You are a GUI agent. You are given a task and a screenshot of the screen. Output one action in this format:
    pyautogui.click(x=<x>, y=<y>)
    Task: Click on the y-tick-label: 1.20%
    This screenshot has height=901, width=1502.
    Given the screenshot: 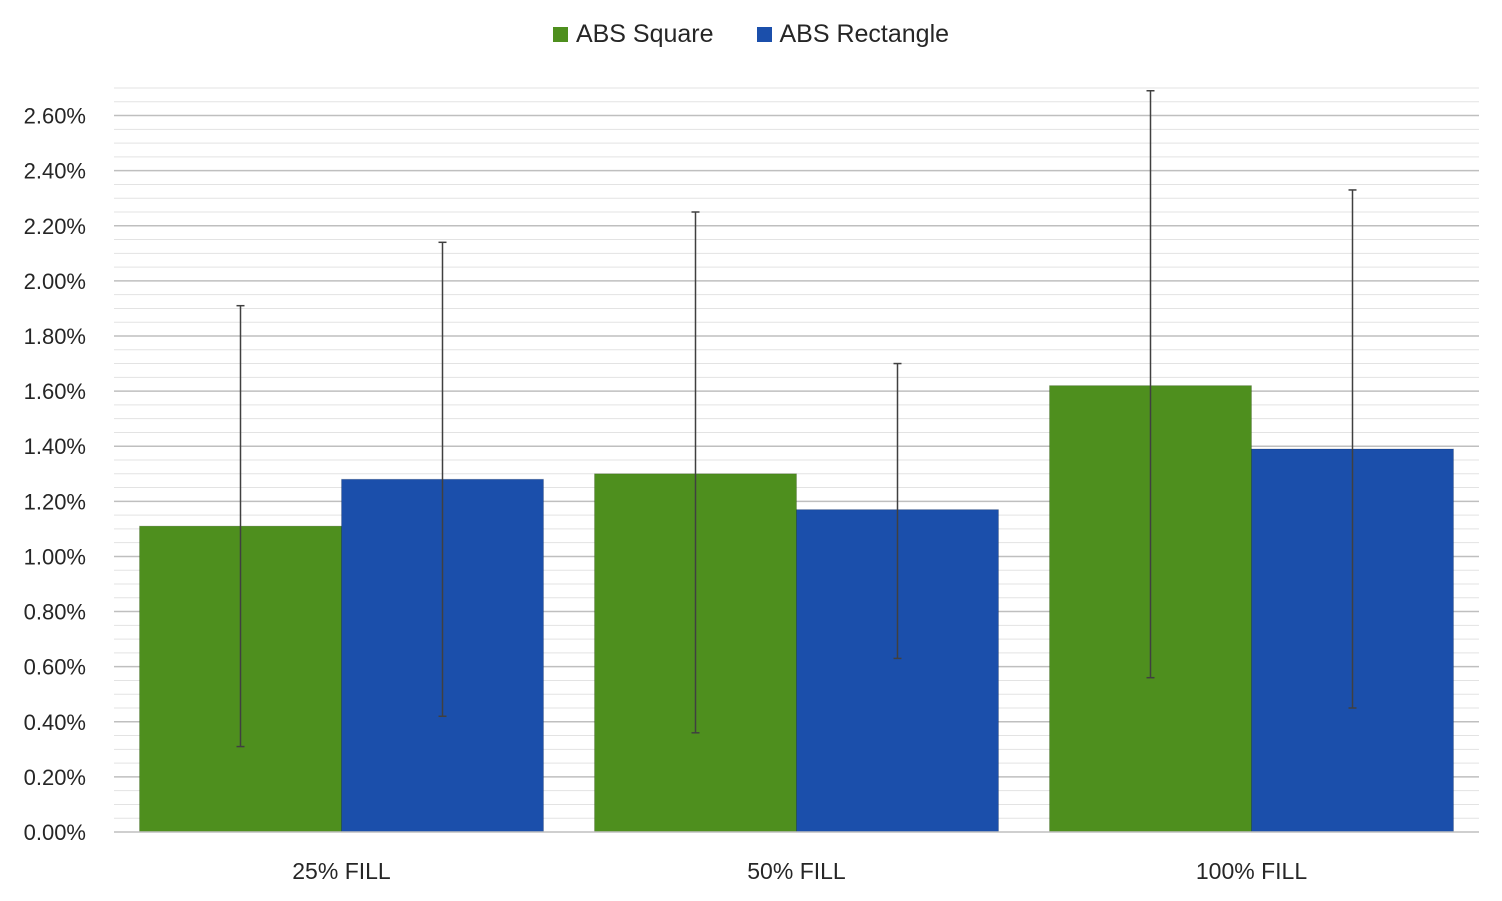 What is the action you would take?
    pyautogui.click(x=55, y=501)
    